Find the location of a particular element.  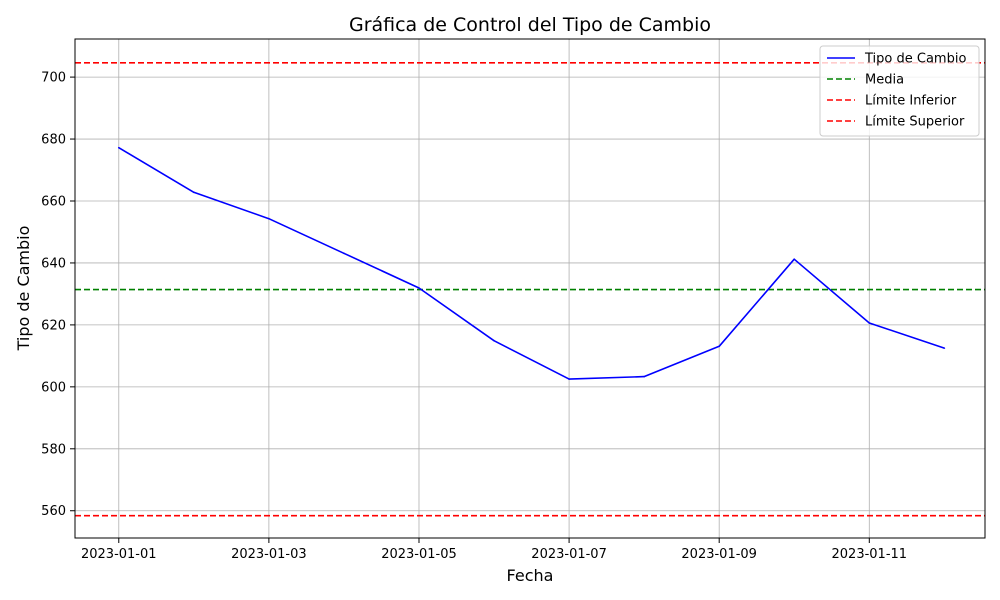

x-tick-label: 2023-01-11 is located at coordinates (870, 554).